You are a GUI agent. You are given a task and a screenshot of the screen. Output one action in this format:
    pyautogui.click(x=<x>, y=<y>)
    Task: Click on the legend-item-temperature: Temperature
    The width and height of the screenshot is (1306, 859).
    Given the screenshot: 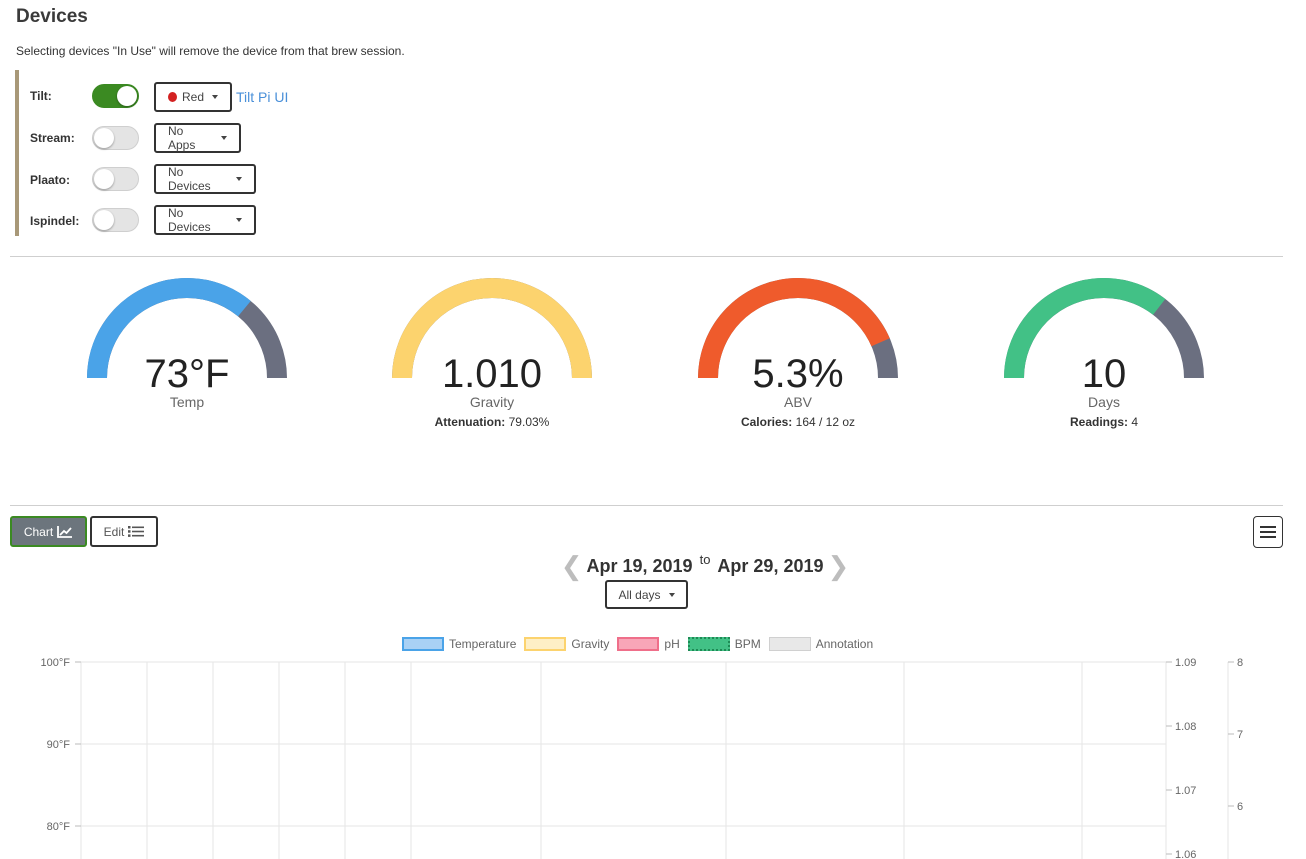 What is the action you would take?
    pyautogui.click(x=459, y=644)
    